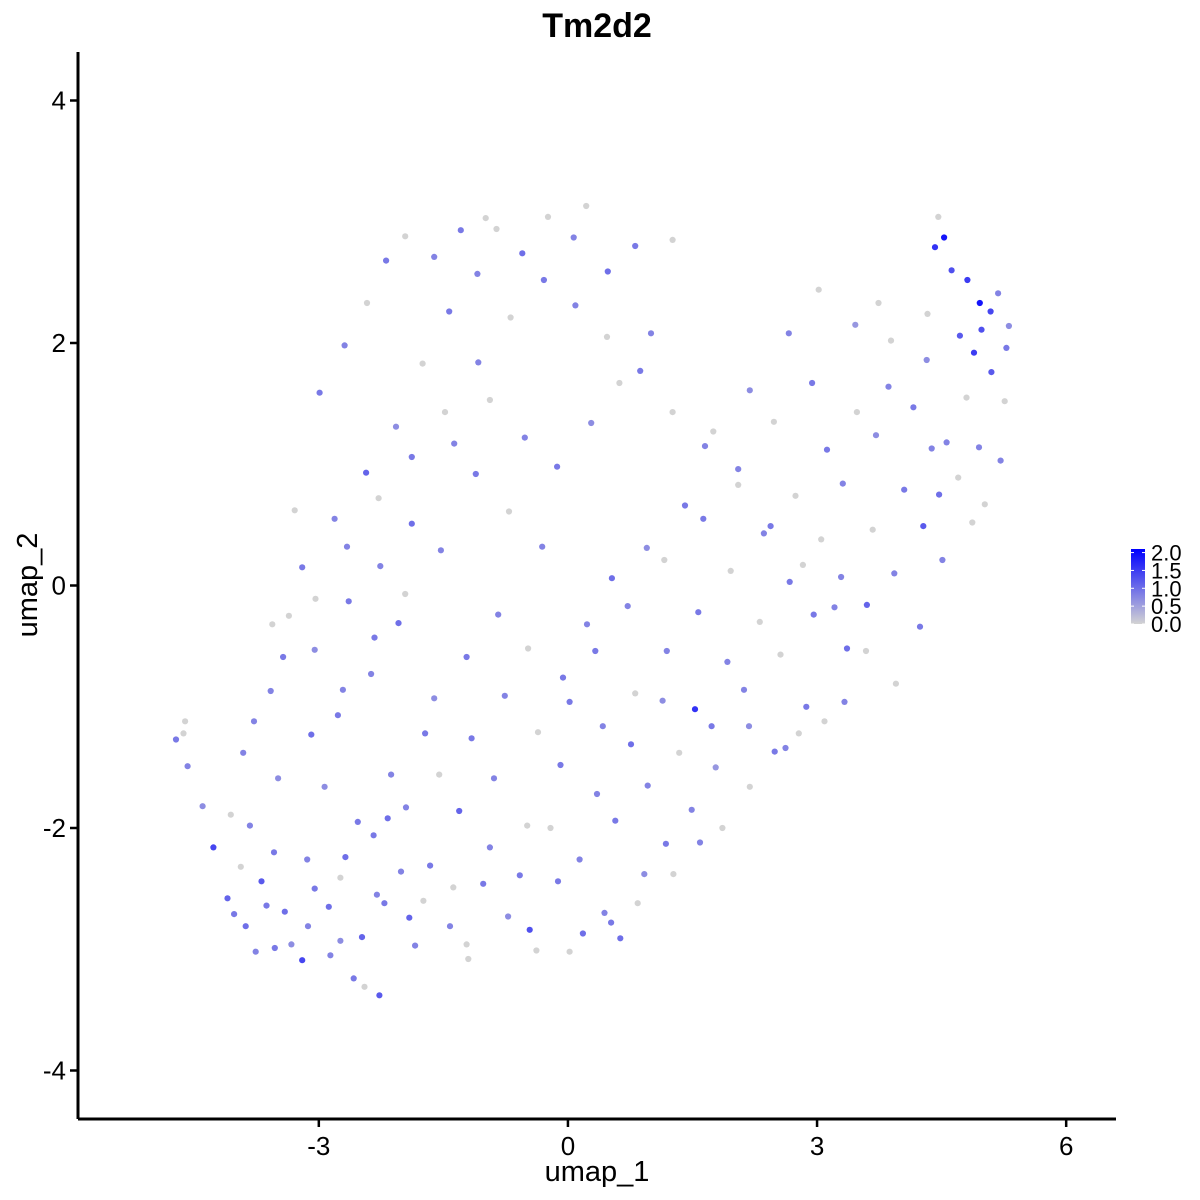  I want to click on y-tick-label: 0, so click(59, 586).